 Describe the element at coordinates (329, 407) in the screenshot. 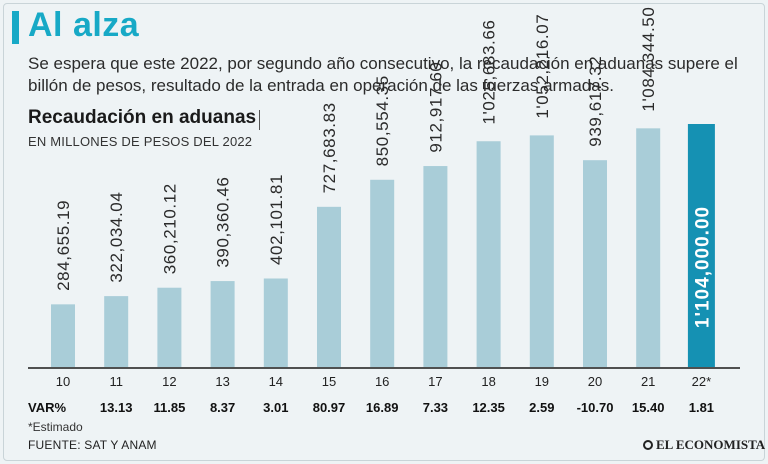

I see `var-percent-value: 80.97` at that location.